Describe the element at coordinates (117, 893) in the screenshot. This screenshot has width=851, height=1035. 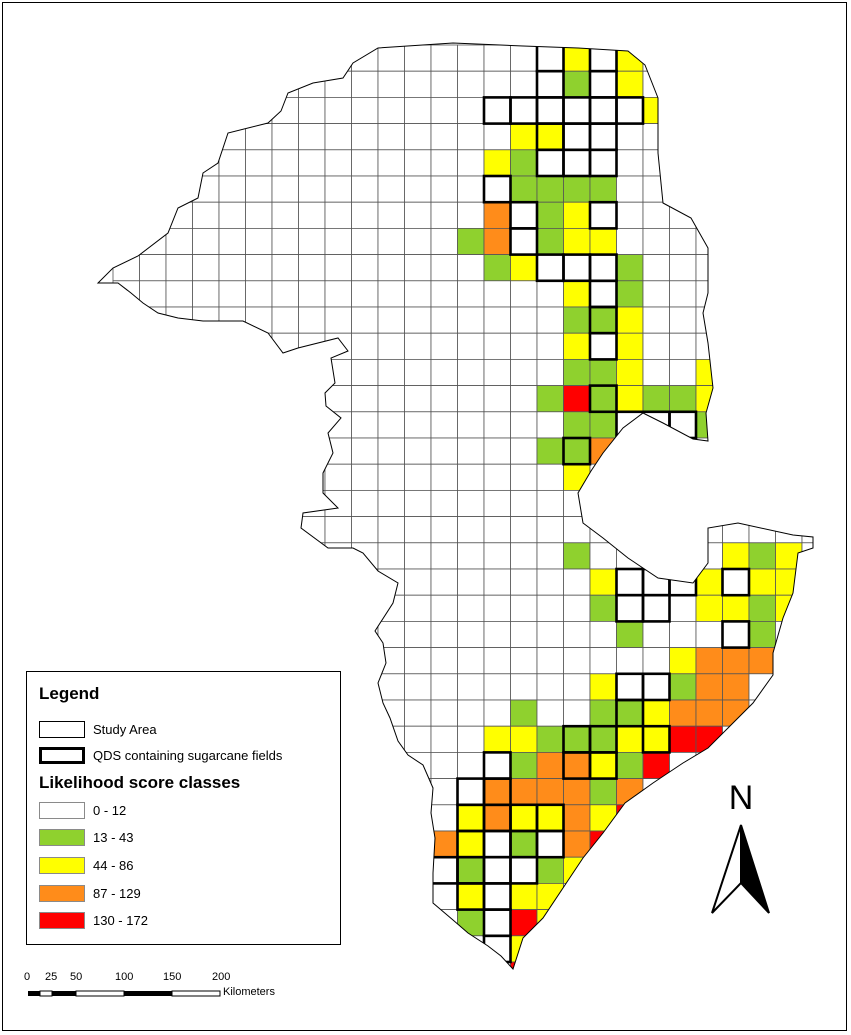
I see `class-label-3: 87 - 129` at that location.